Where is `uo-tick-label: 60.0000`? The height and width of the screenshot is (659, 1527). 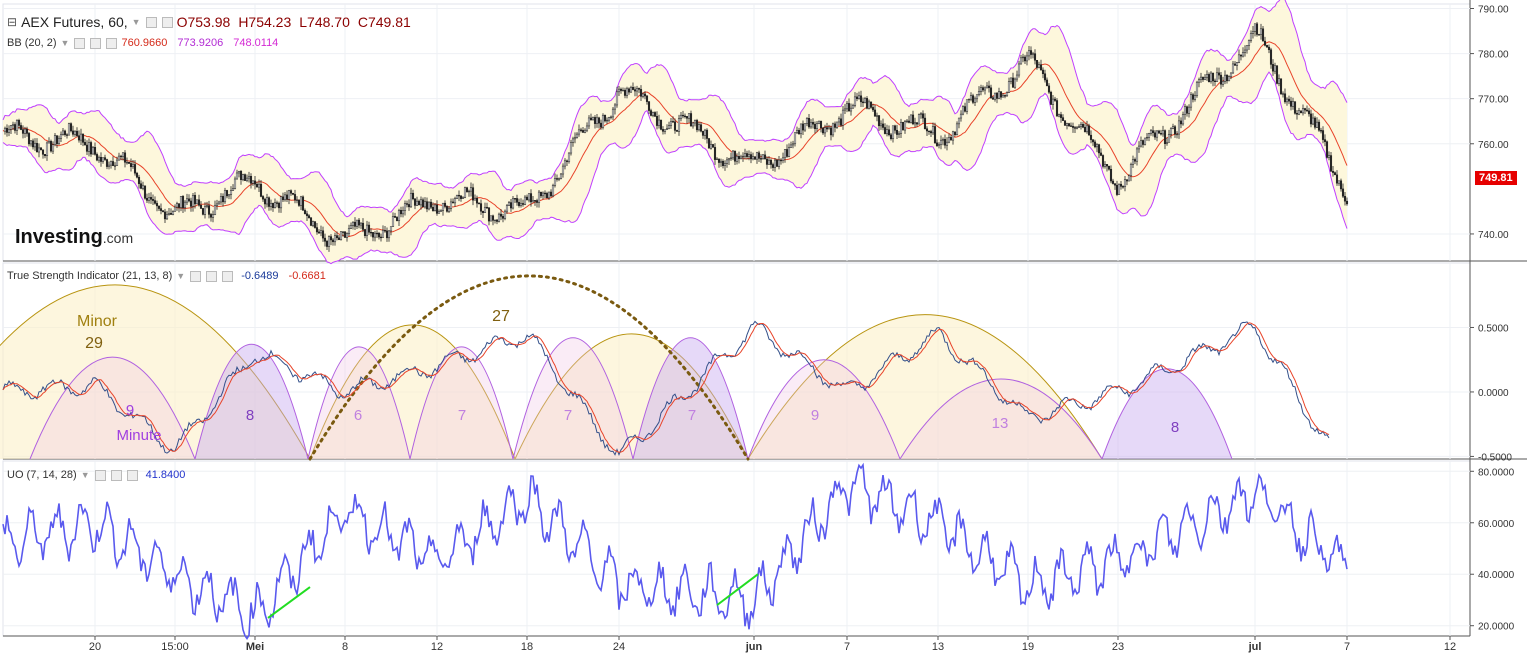
uo-tick-label: 60.0000 is located at coordinates (1496, 524).